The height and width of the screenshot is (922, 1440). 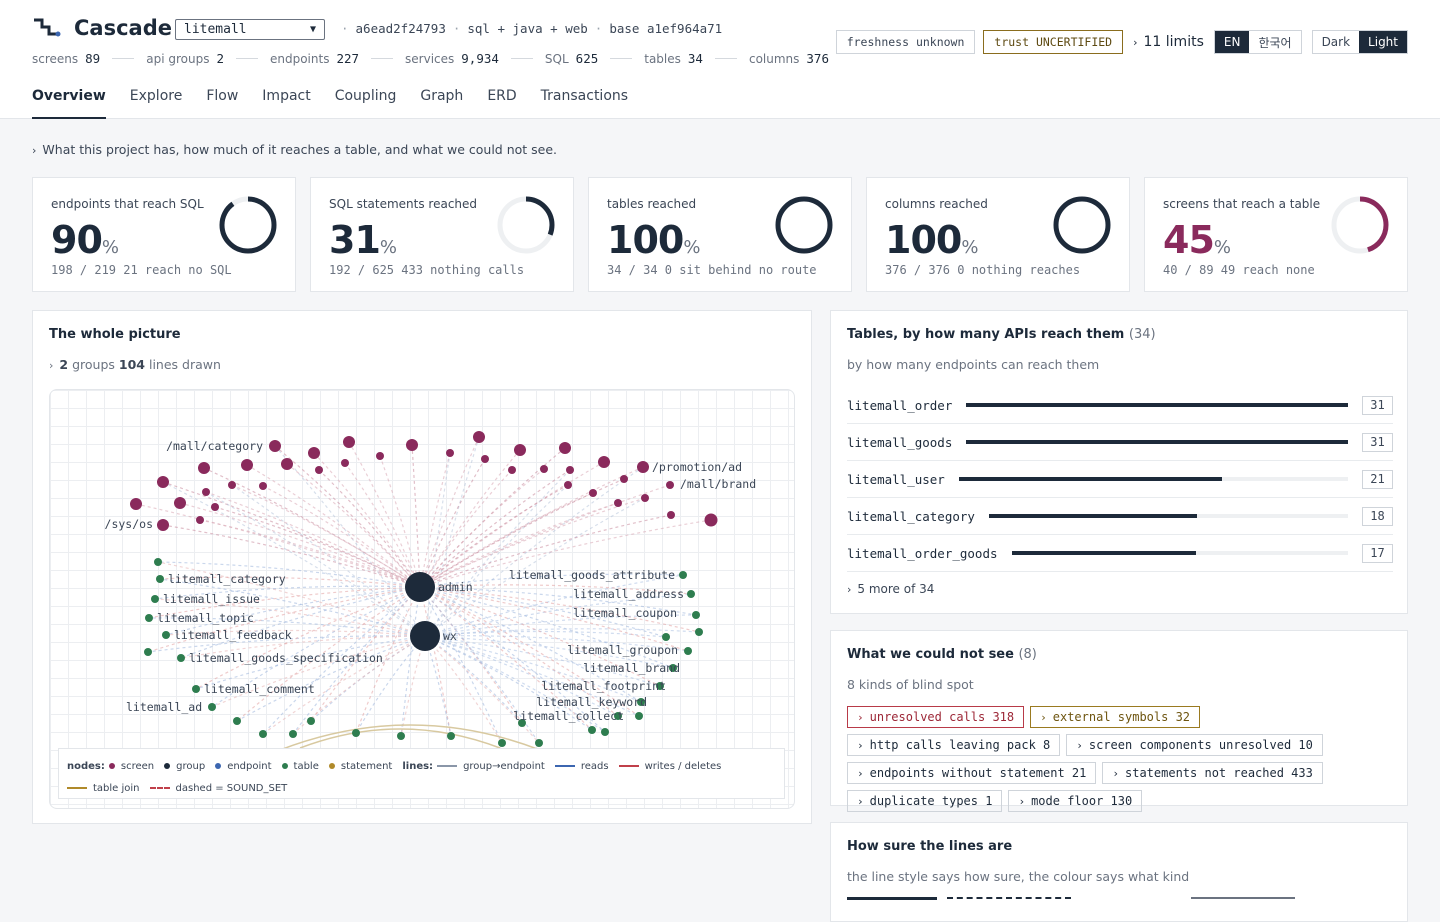 I want to click on blind-spot-chip: › external symbols 32, so click(x=1115, y=717).